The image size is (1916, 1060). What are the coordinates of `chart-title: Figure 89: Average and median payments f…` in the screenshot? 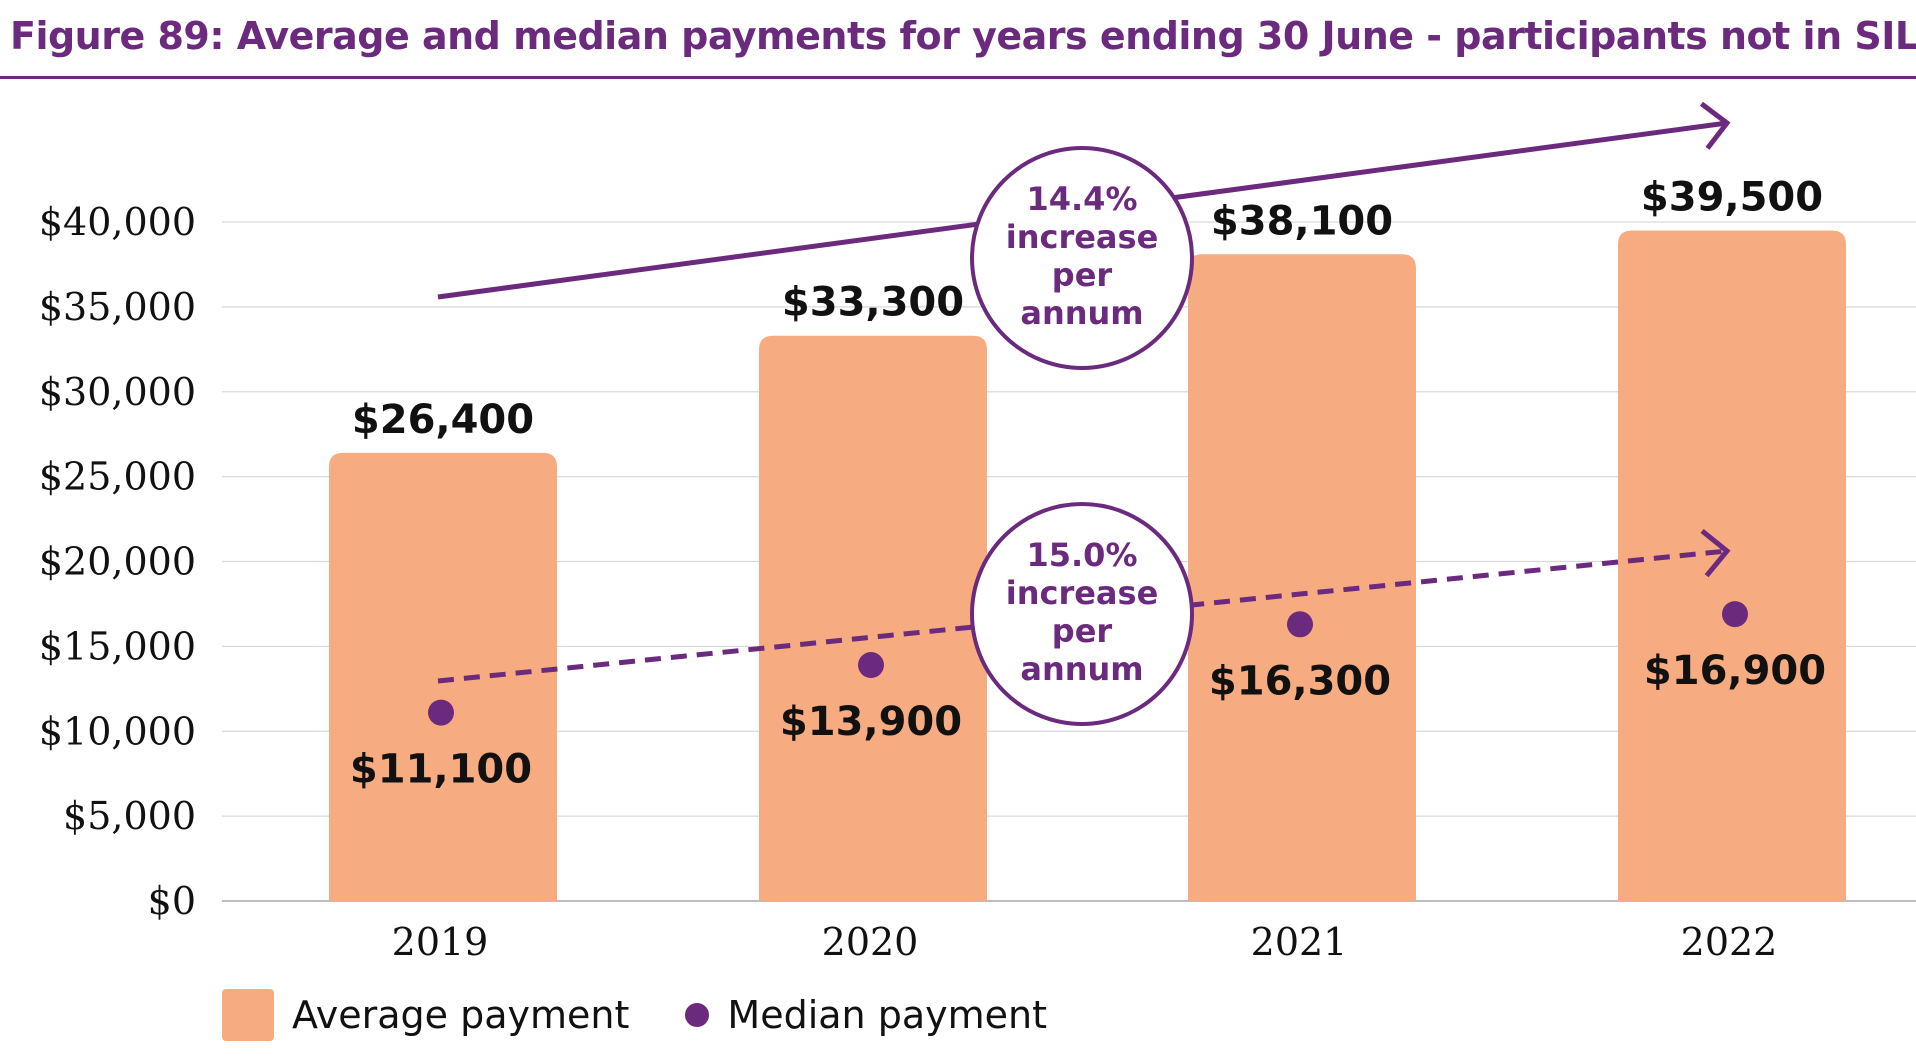 It's located at (963, 36).